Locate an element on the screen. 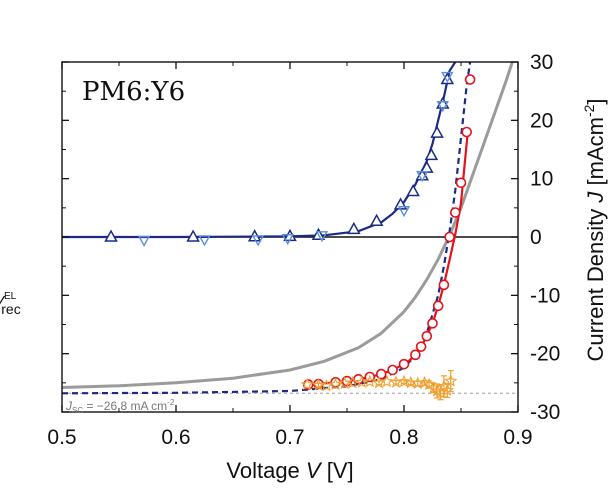 This screenshot has height=494, width=614. x-axis-title: Voltage V [V] is located at coordinates (289, 470).